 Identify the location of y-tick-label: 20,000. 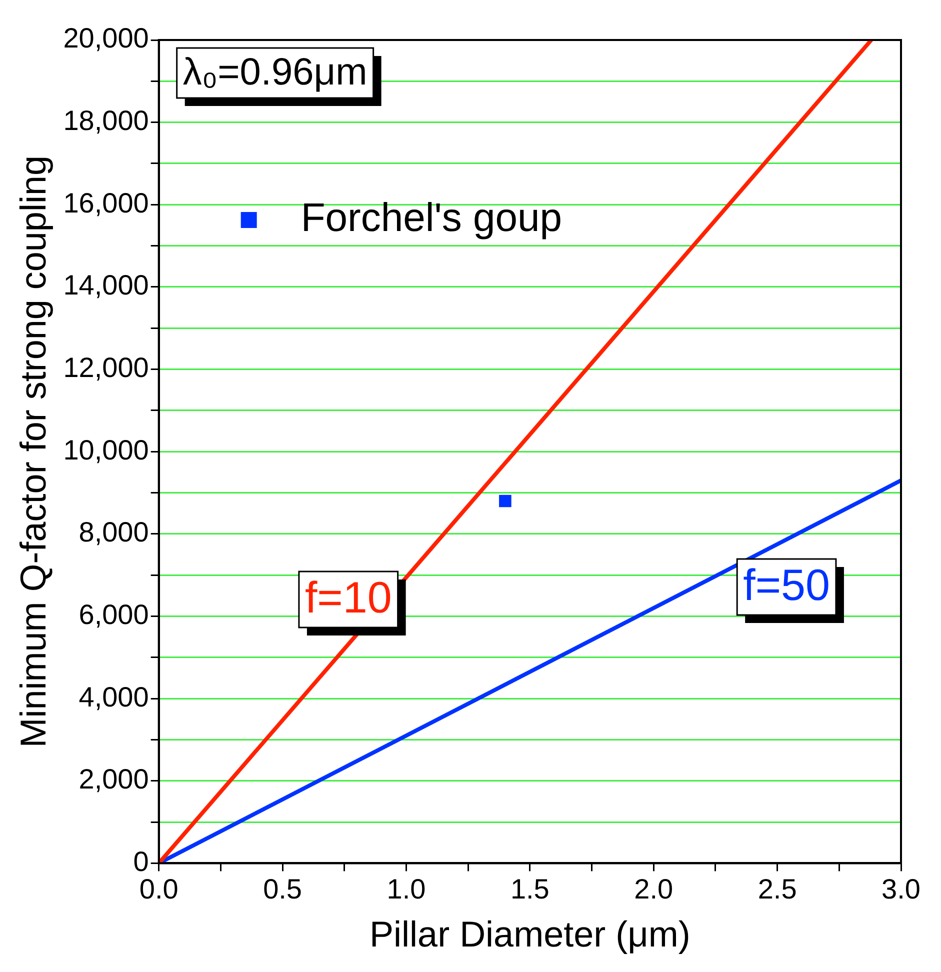
(106, 38).